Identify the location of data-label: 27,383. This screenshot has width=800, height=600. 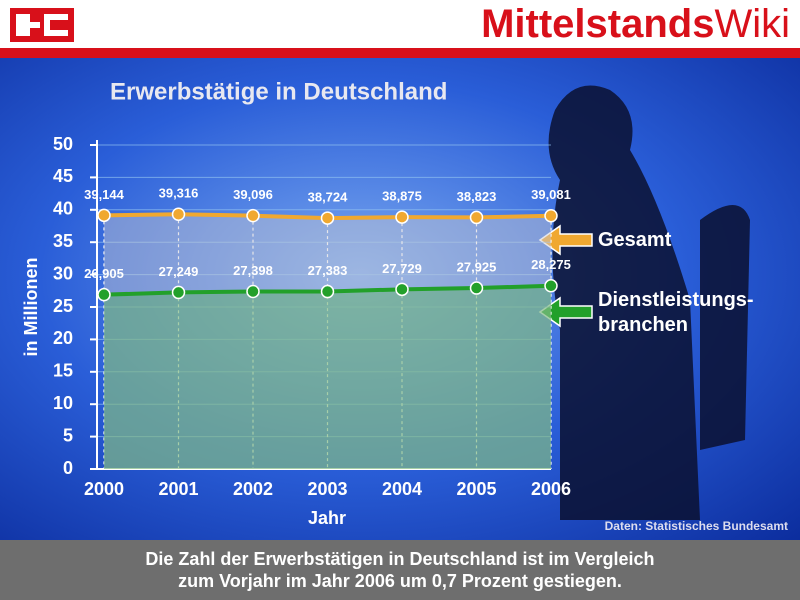
(328, 270).